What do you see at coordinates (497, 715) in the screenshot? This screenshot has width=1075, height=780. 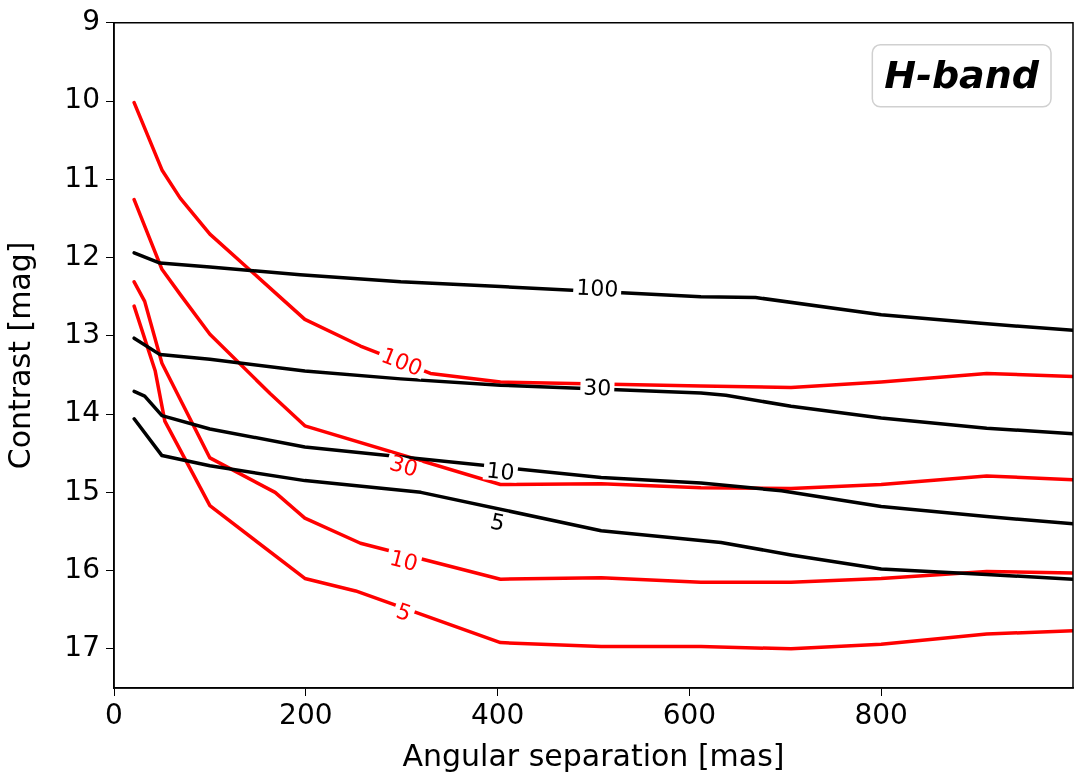 I see `x-tick-label: 400` at bounding box center [497, 715].